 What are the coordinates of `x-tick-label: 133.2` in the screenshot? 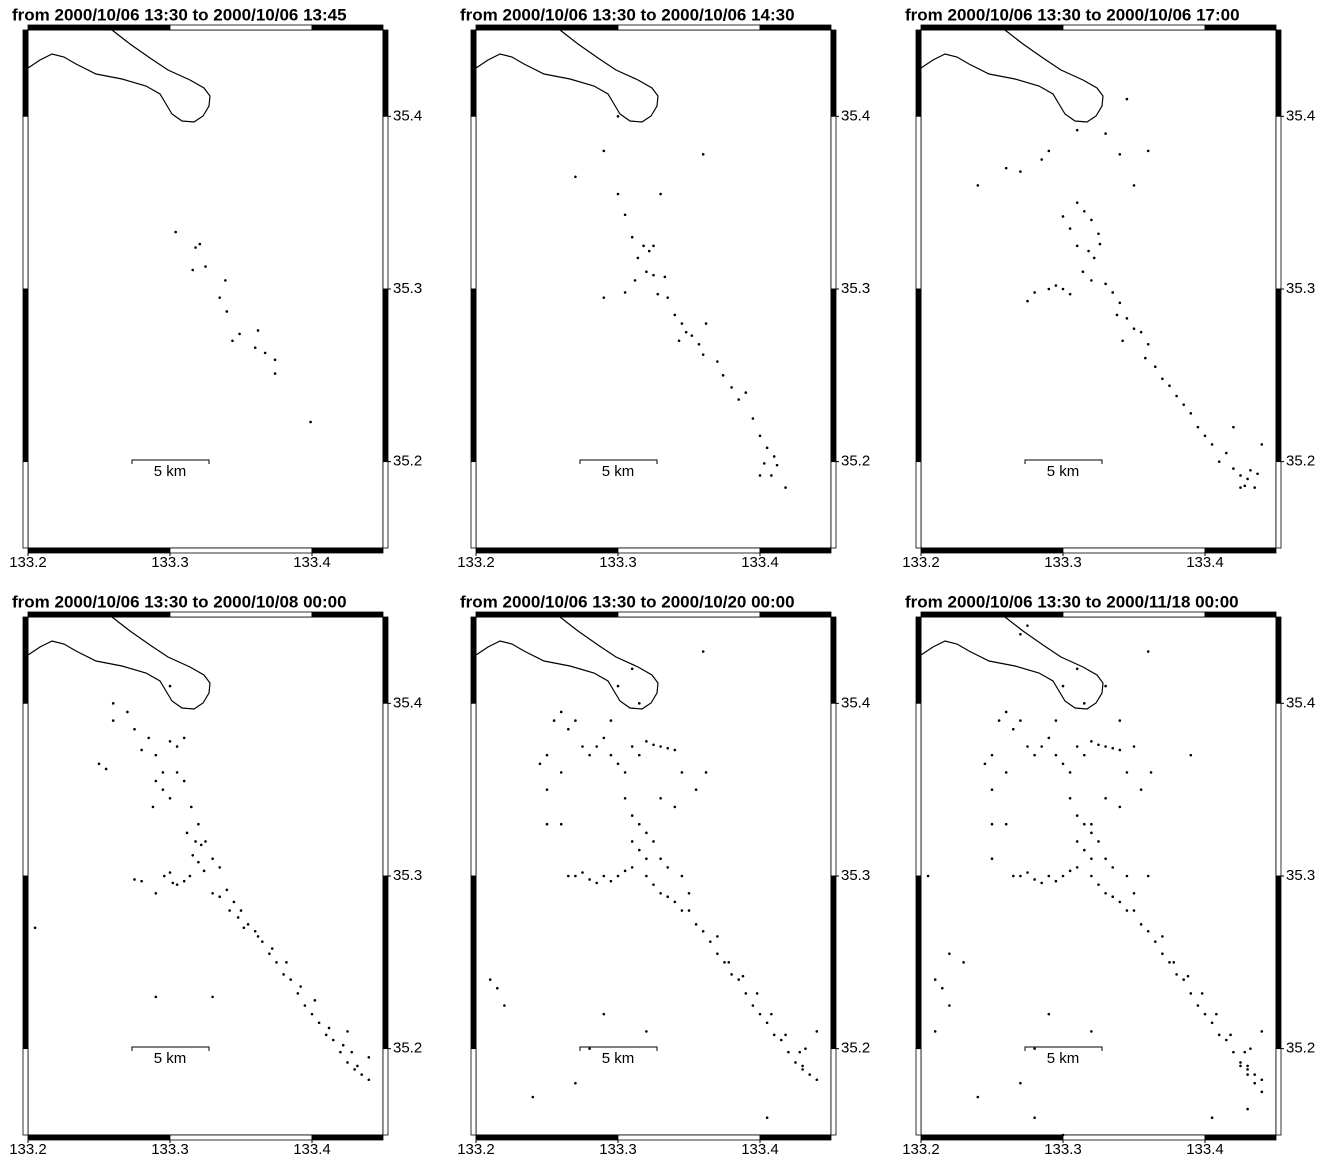 It's located at (476, 562).